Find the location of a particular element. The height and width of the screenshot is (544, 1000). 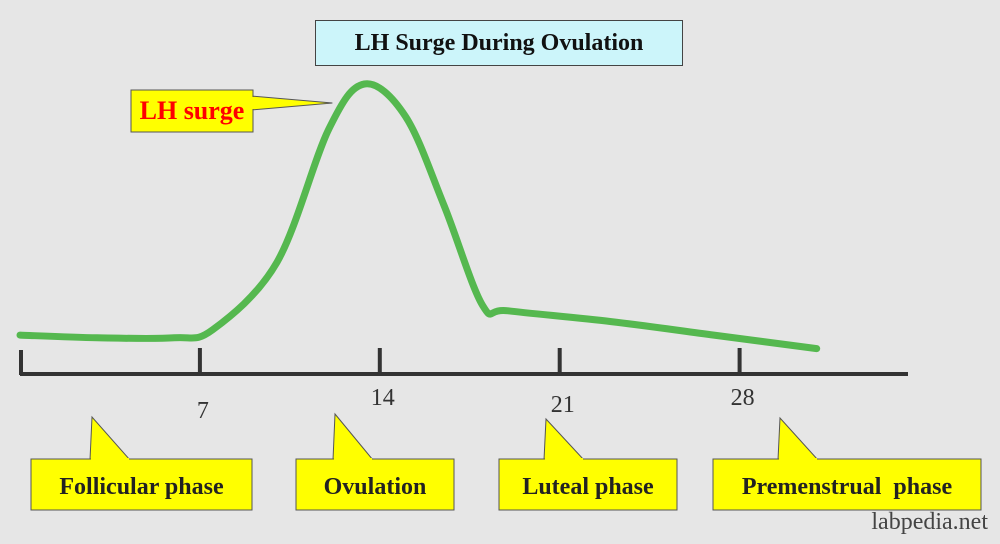

chart-title: LH Surge During Ovulation is located at coordinates (499, 43).